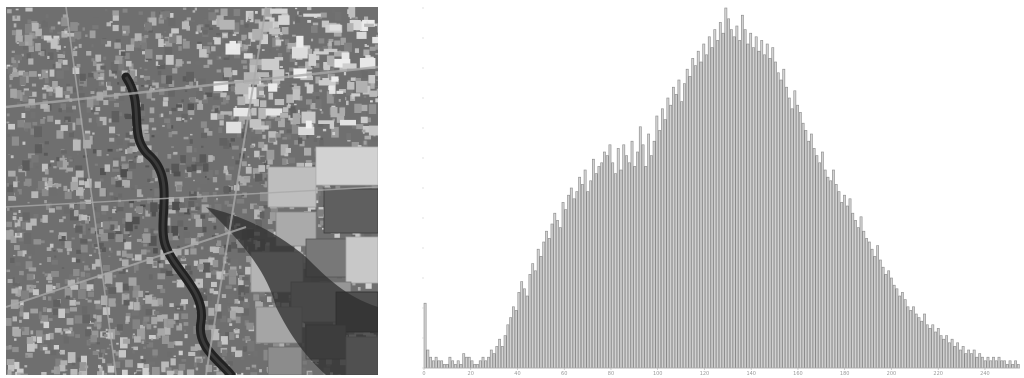  What do you see at coordinates (938, 374) in the screenshot?
I see `x-tick-label: 220` at bounding box center [938, 374].